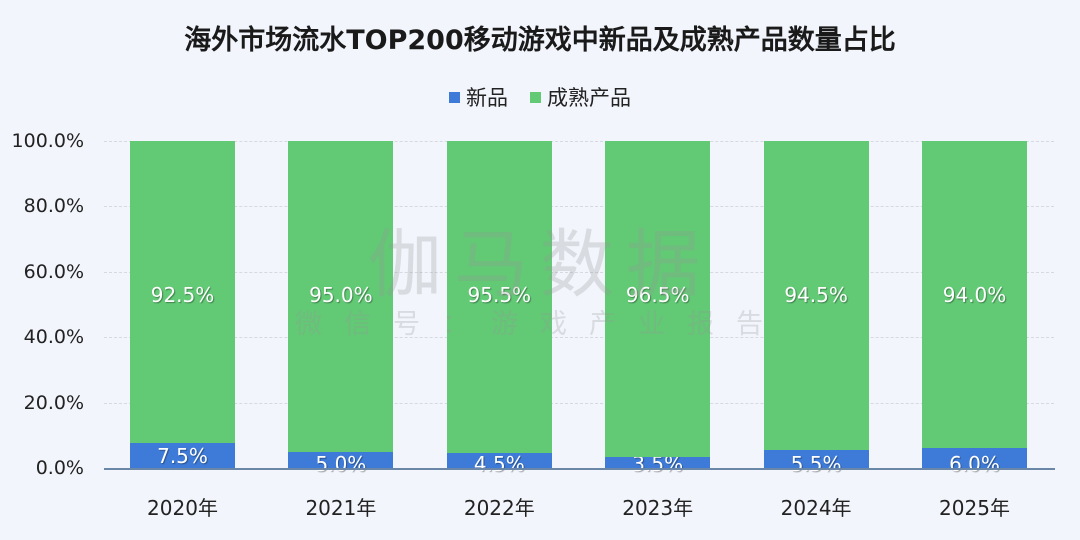  Describe the element at coordinates (657, 294) in the screenshot. I see `data-label: 96.5%` at that location.